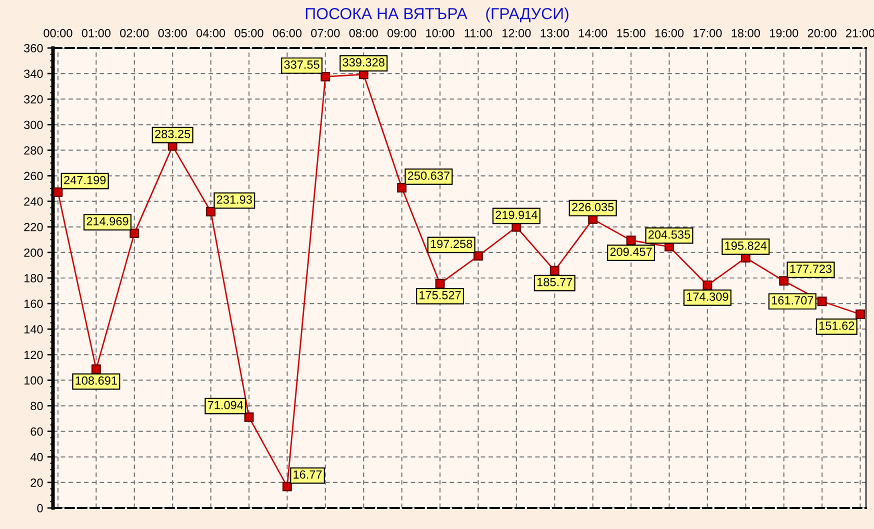 This screenshot has width=874, height=529. I want to click on x-tick-label: 18:00, so click(746, 33).